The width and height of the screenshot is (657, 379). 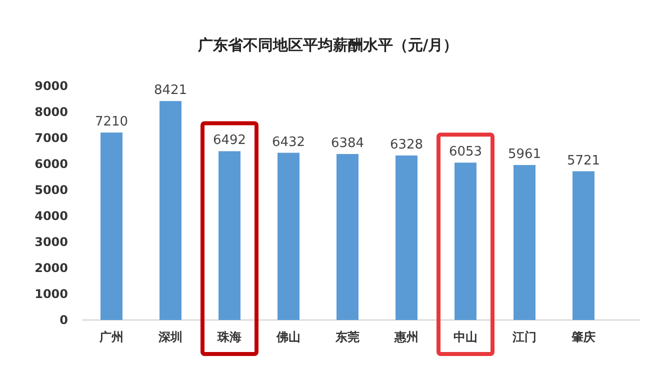 What do you see at coordinates (288, 337) in the screenshot?
I see `x-tick-label: 佛山` at bounding box center [288, 337].